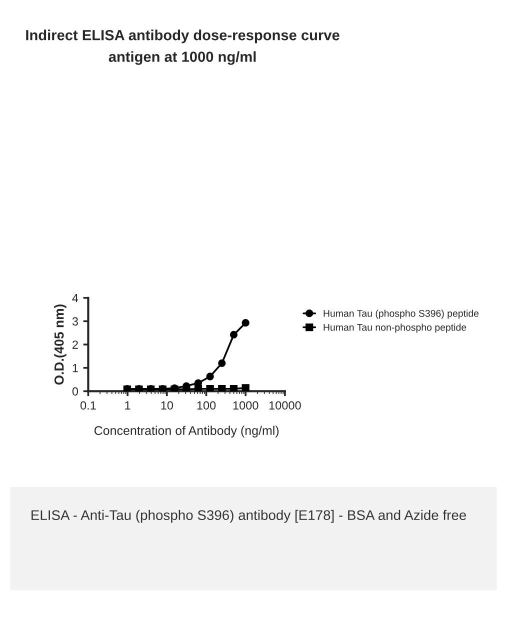 This screenshot has width=507, height=618. I want to click on legend-label: Human Tau non-phospho peptide, so click(395, 328).